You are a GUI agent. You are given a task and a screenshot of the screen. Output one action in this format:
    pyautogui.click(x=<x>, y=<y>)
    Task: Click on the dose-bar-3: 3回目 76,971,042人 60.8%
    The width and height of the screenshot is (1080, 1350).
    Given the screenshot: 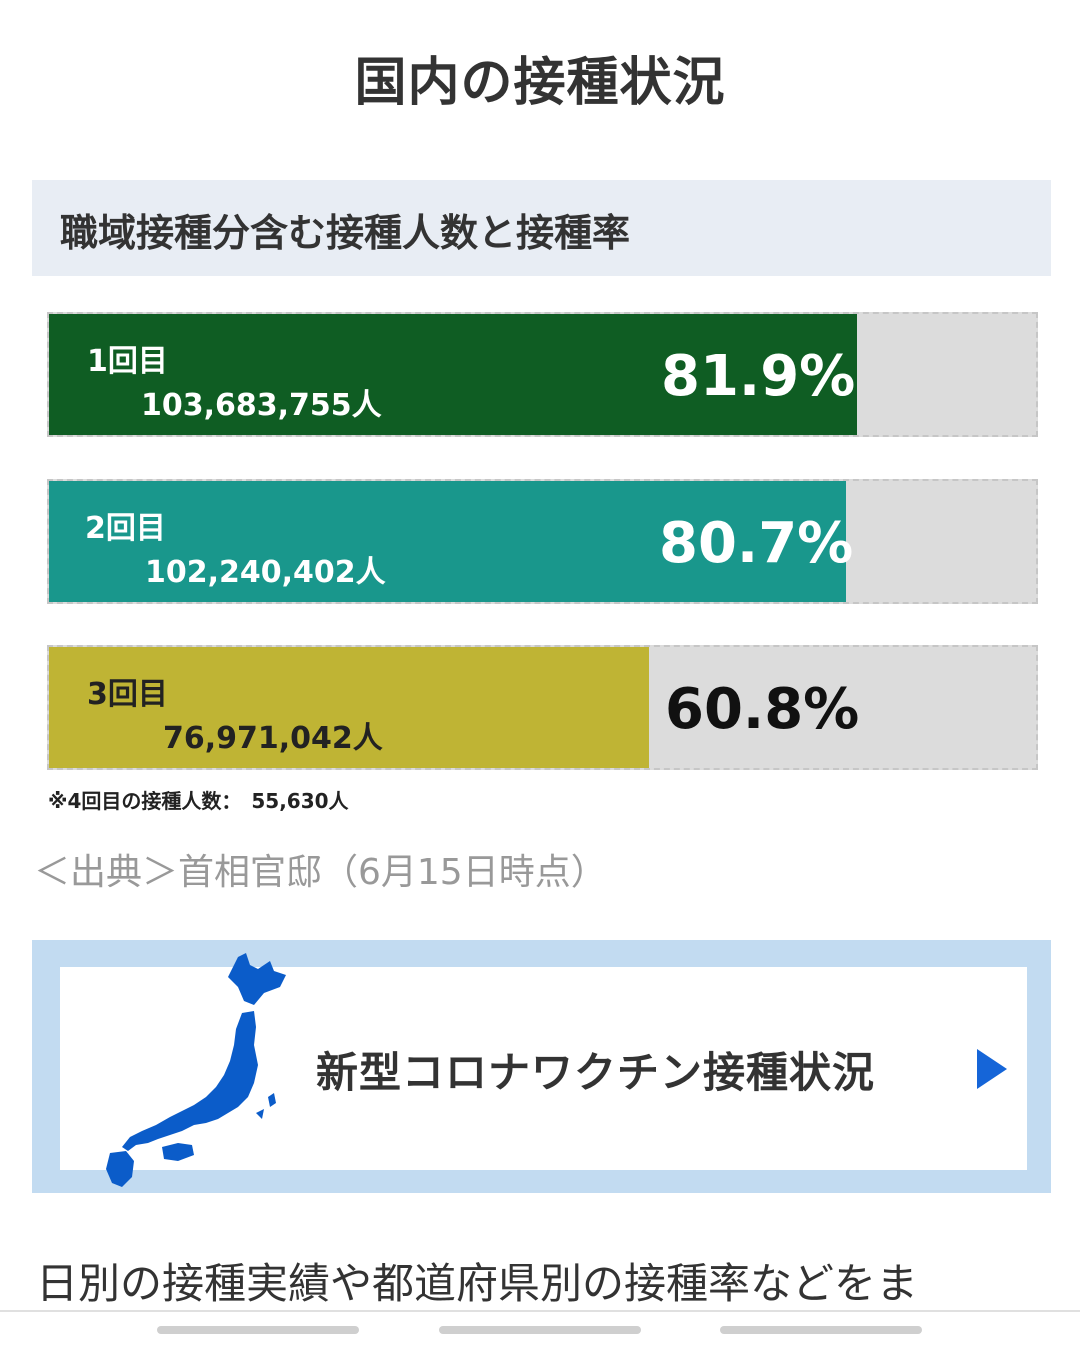 What is the action you would take?
    pyautogui.click(x=542, y=707)
    